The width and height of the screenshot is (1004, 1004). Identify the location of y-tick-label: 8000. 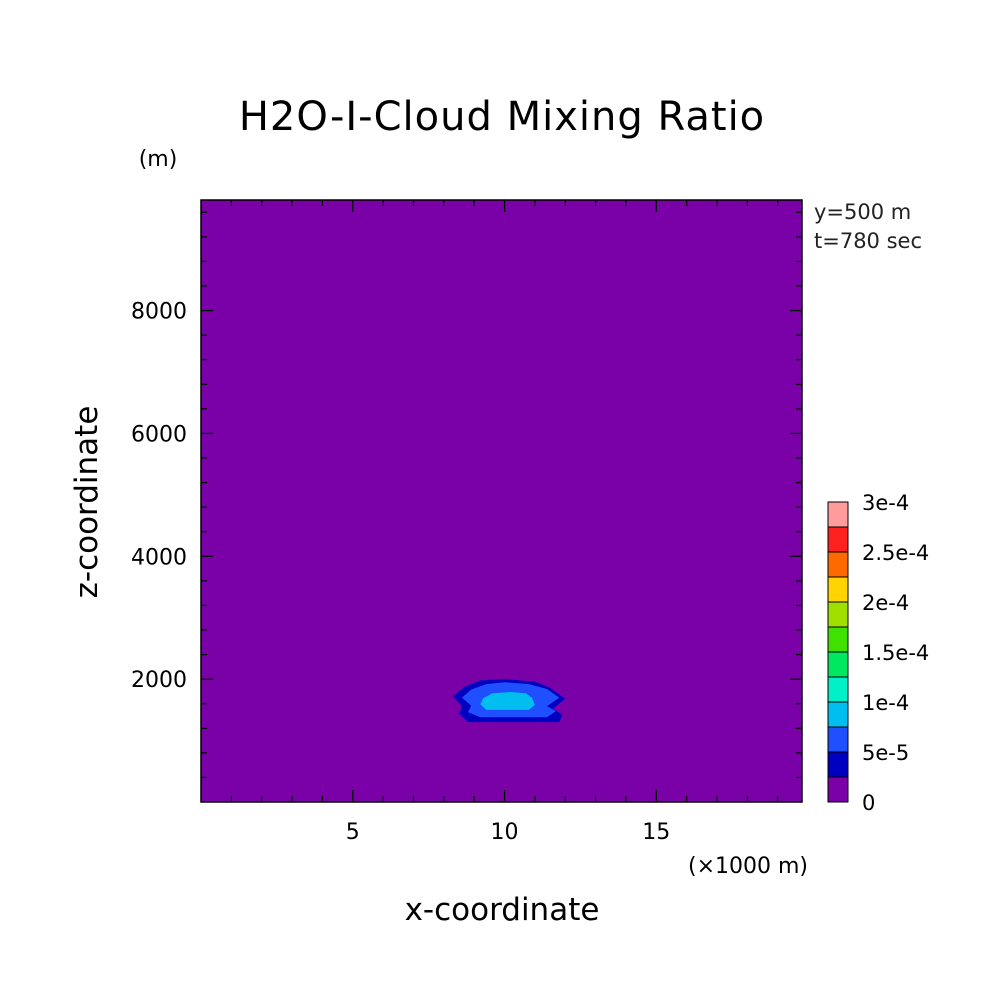
(159, 312).